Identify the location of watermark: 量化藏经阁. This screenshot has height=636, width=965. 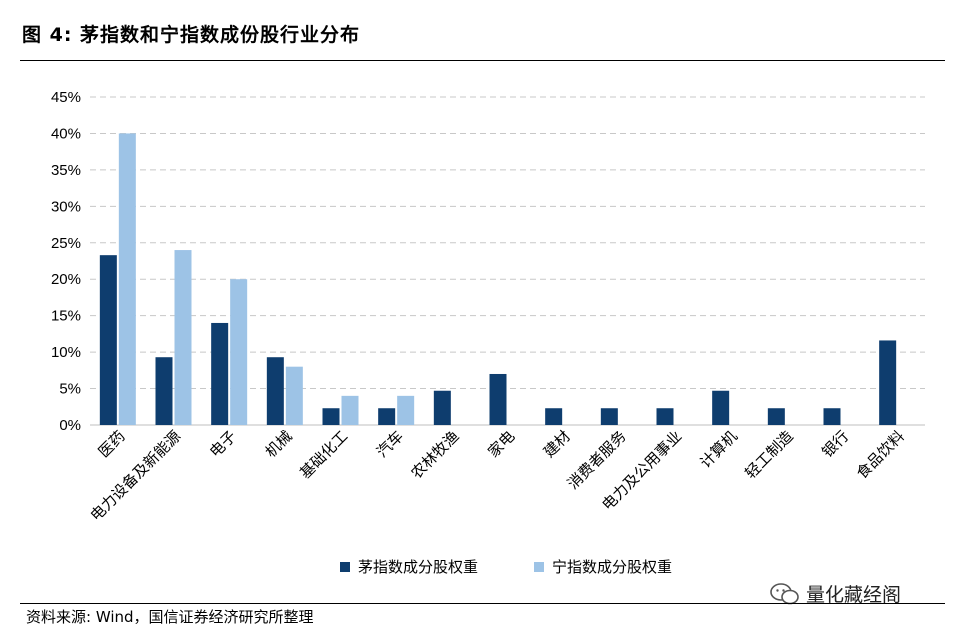
(835, 593).